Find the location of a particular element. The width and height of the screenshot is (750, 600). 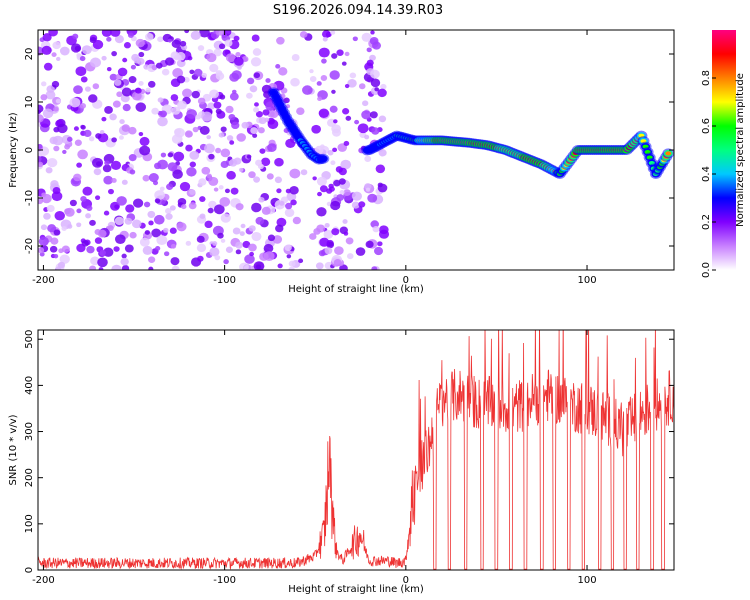

colorbar-label: Normalized spectral amplitude is located at coordinates (740, 150).